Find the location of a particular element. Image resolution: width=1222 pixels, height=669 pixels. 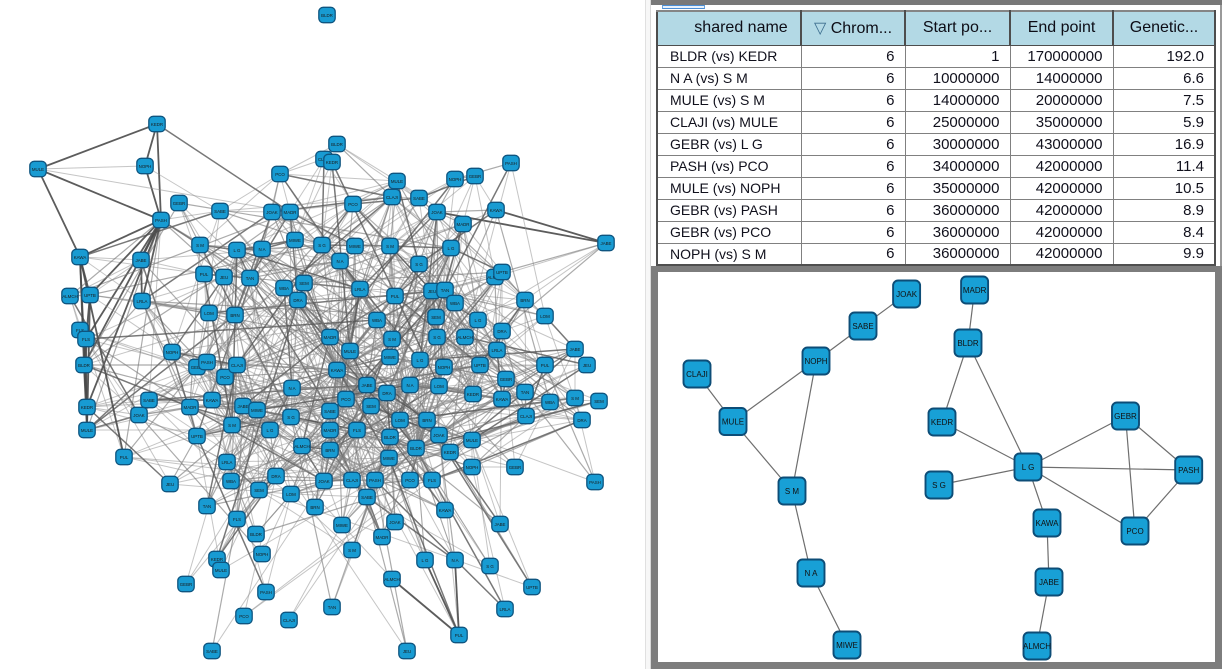

svg-text: ALMCH is located at coordinates (1037, 646).